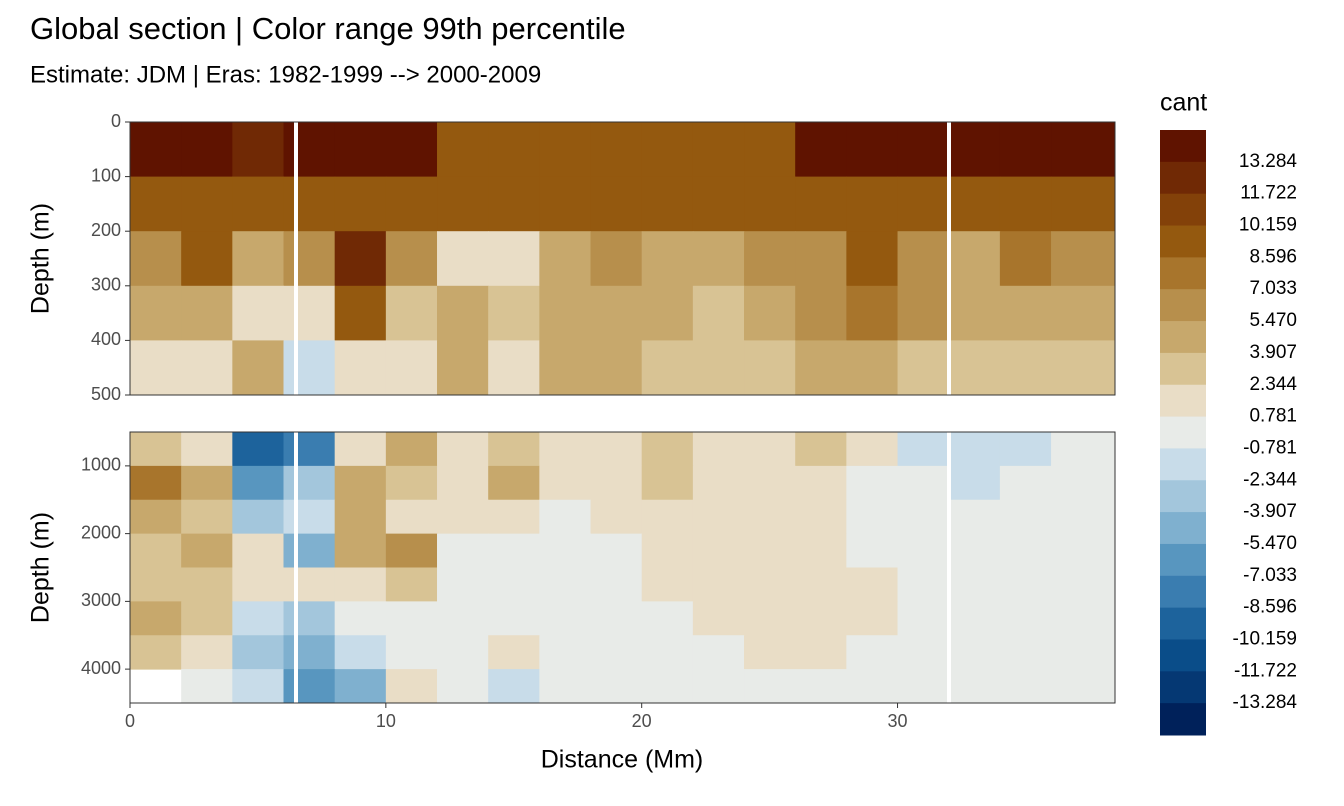  Describe the element at coordinates (1273, 320) in the screenshot. I see `legend-label: 5.470` at that location.